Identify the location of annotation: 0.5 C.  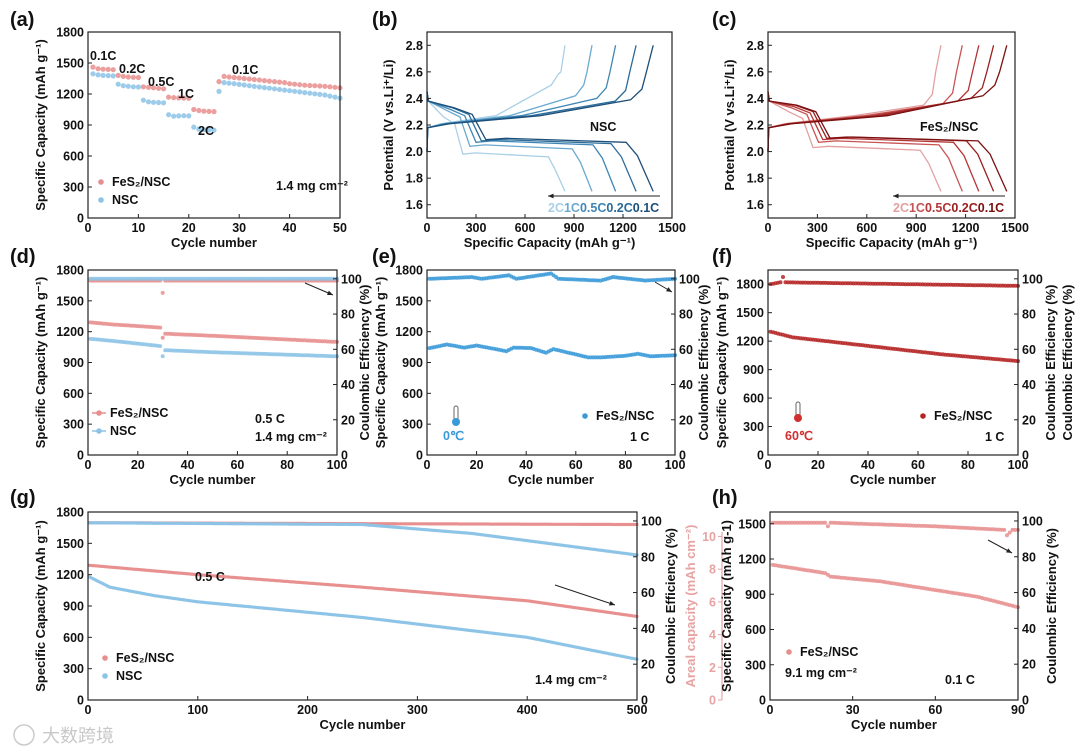
(270, 419).